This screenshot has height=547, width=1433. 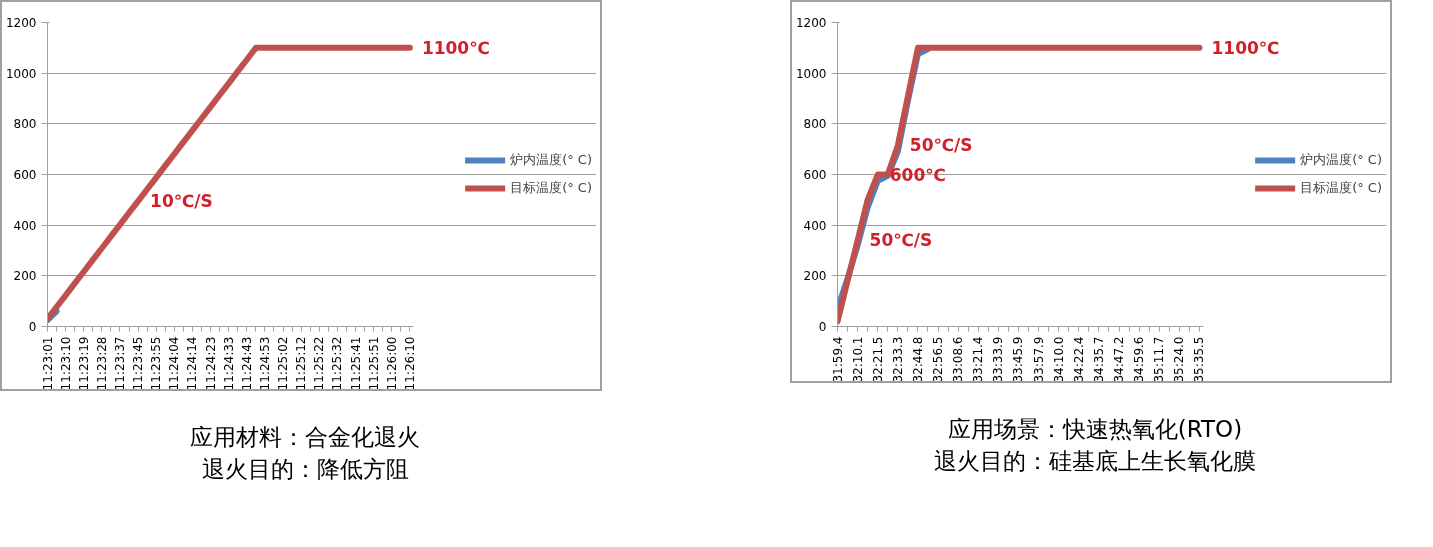 I want to click on x-tick-label: 33:57.9, so click(x=1038, y=359).